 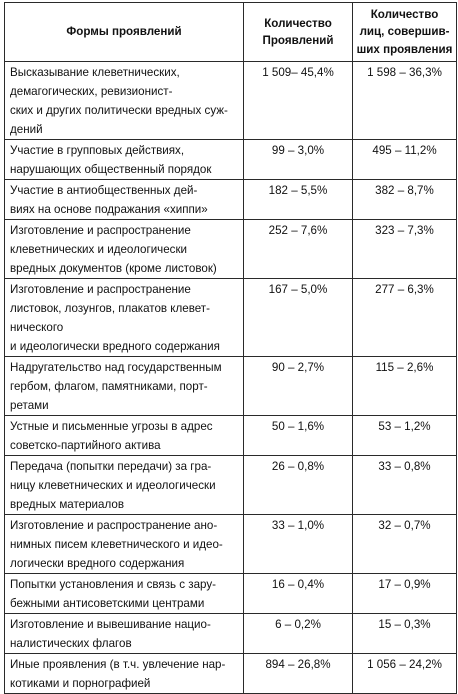 What do you see at coordinates (113, 268) in the screenshot?
I see `cell-form-line: вредных документов (кроме листовок)` at bounding box center [113, 268].